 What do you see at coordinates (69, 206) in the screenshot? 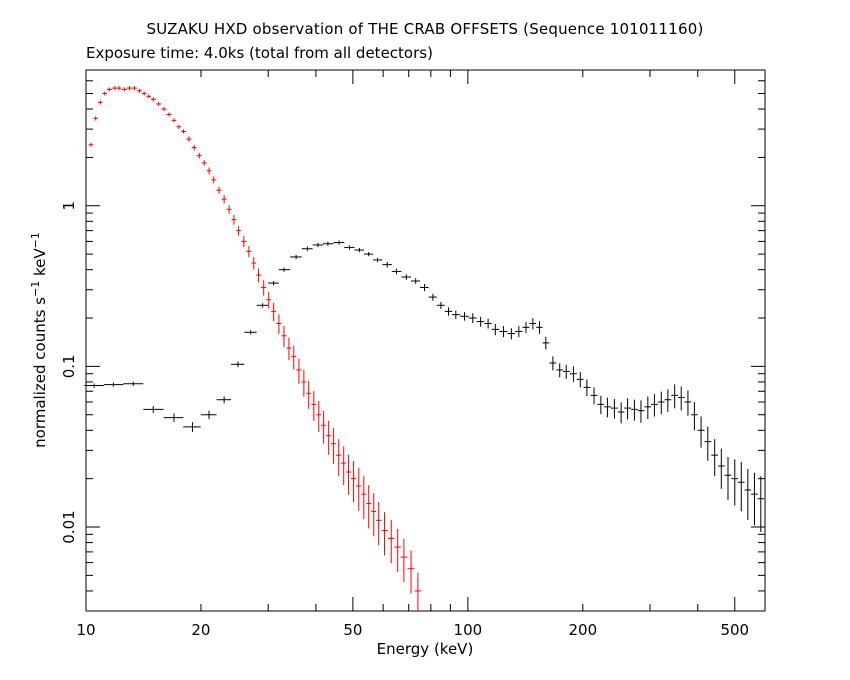
I see `y-tick-label: 1` at bounding box center [69, 206].